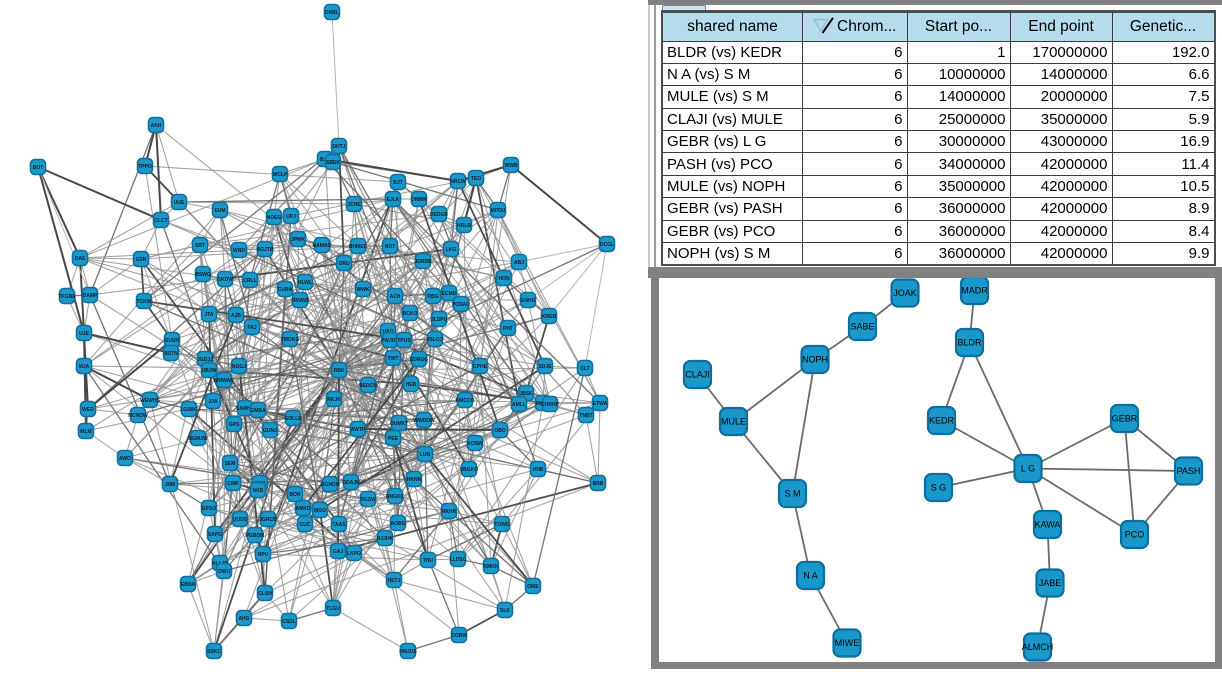 The image size is (1222, 674). What do you see at coordinates (939, 487) in the screenshot?
I see `svg-text: S G` at bounding box center [939, 487].